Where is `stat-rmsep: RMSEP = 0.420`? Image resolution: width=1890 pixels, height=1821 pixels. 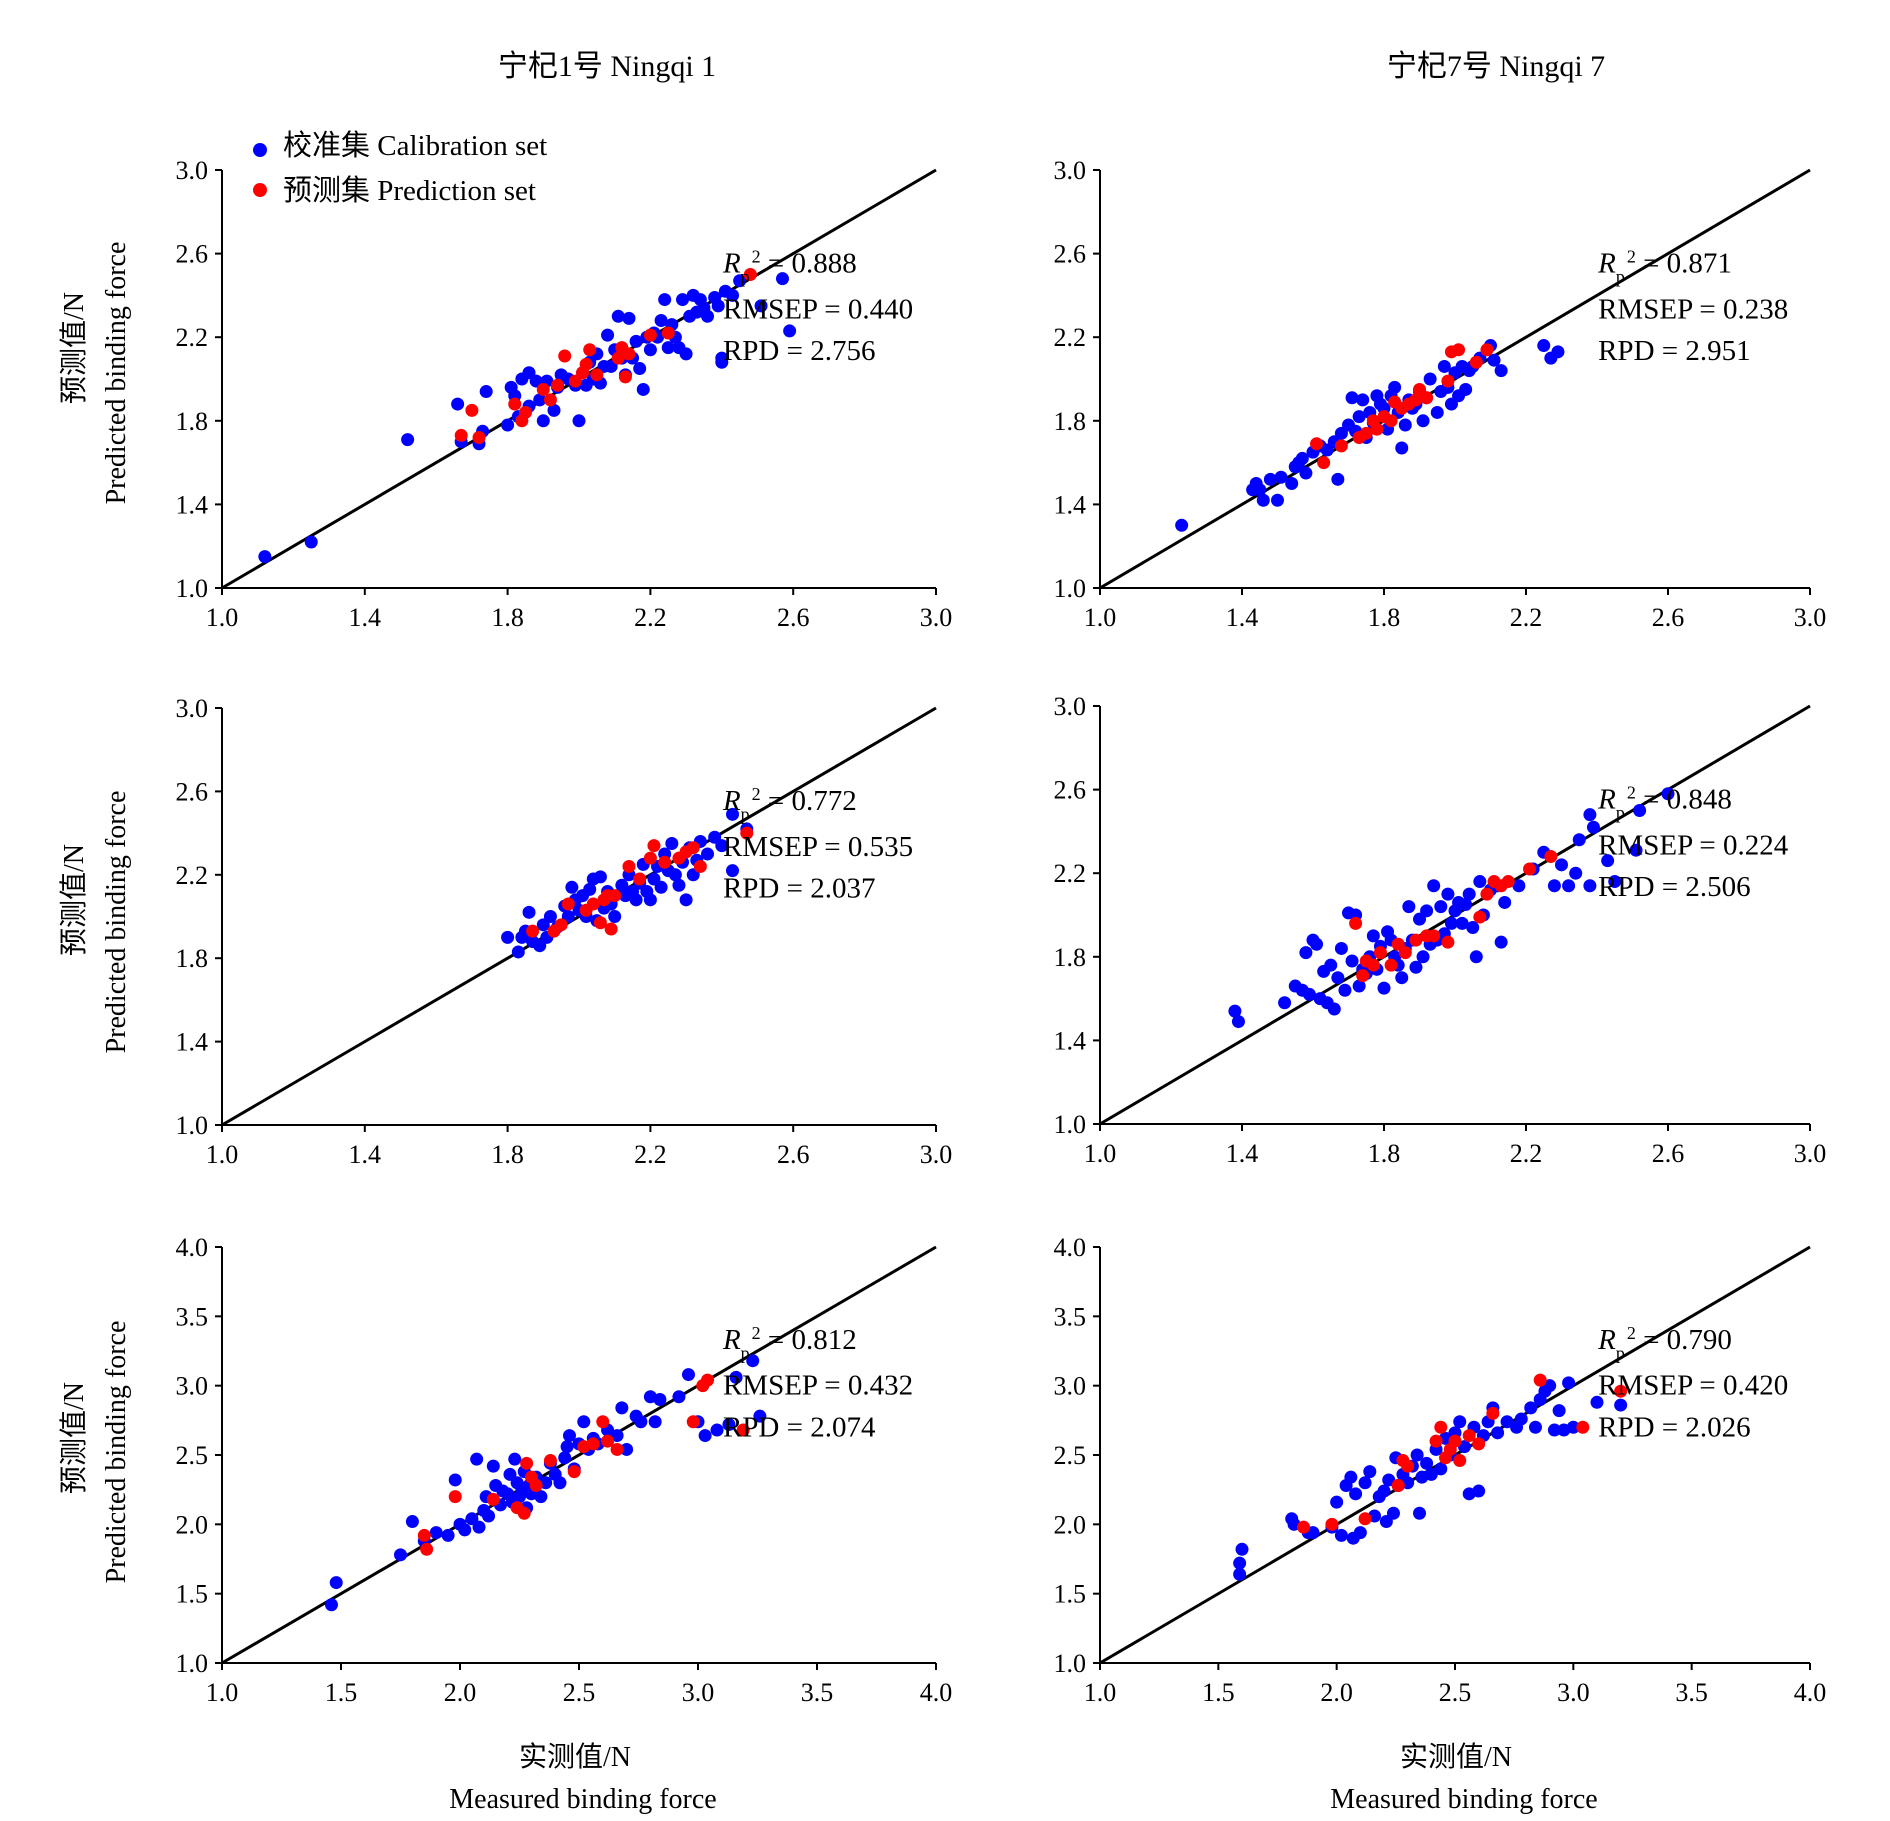 stat-rmsep: RMSEP = 0.420 is located at coordinates (1693, 1386).